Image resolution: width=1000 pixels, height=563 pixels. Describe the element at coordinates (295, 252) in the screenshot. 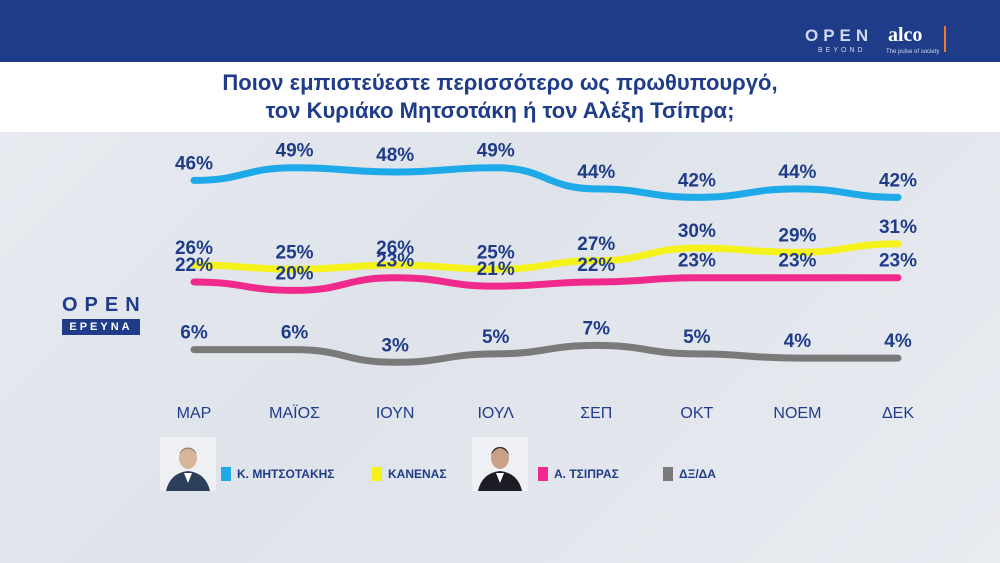

I see `data-label-s1-p1: 25%` at that location.